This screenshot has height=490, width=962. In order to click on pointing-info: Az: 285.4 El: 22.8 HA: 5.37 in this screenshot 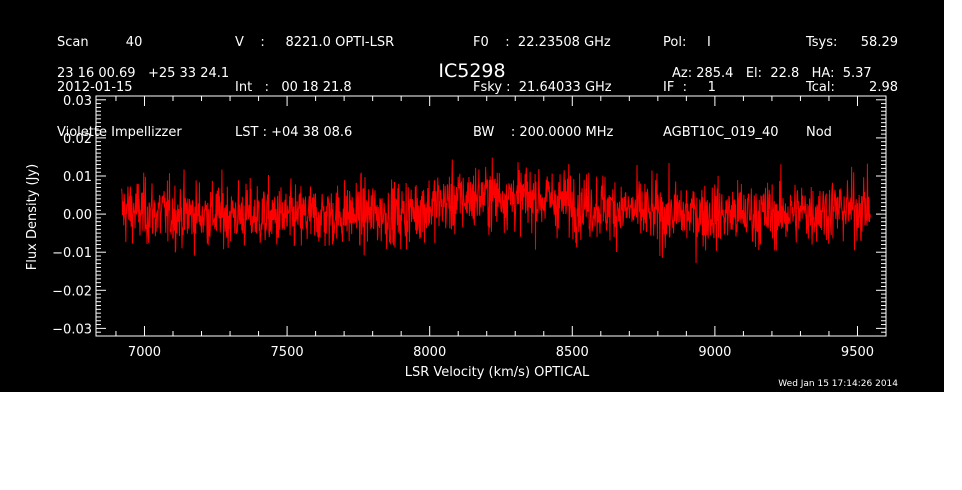, I will do `click(772, 73)`.